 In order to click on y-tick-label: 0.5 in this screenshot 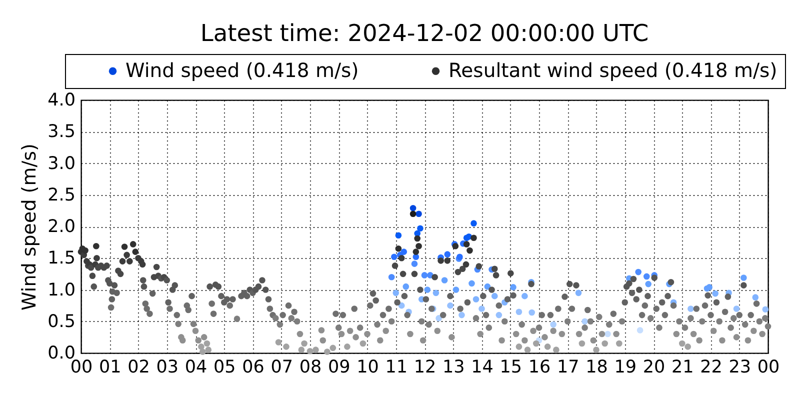, I will do `click(62, 322)`.